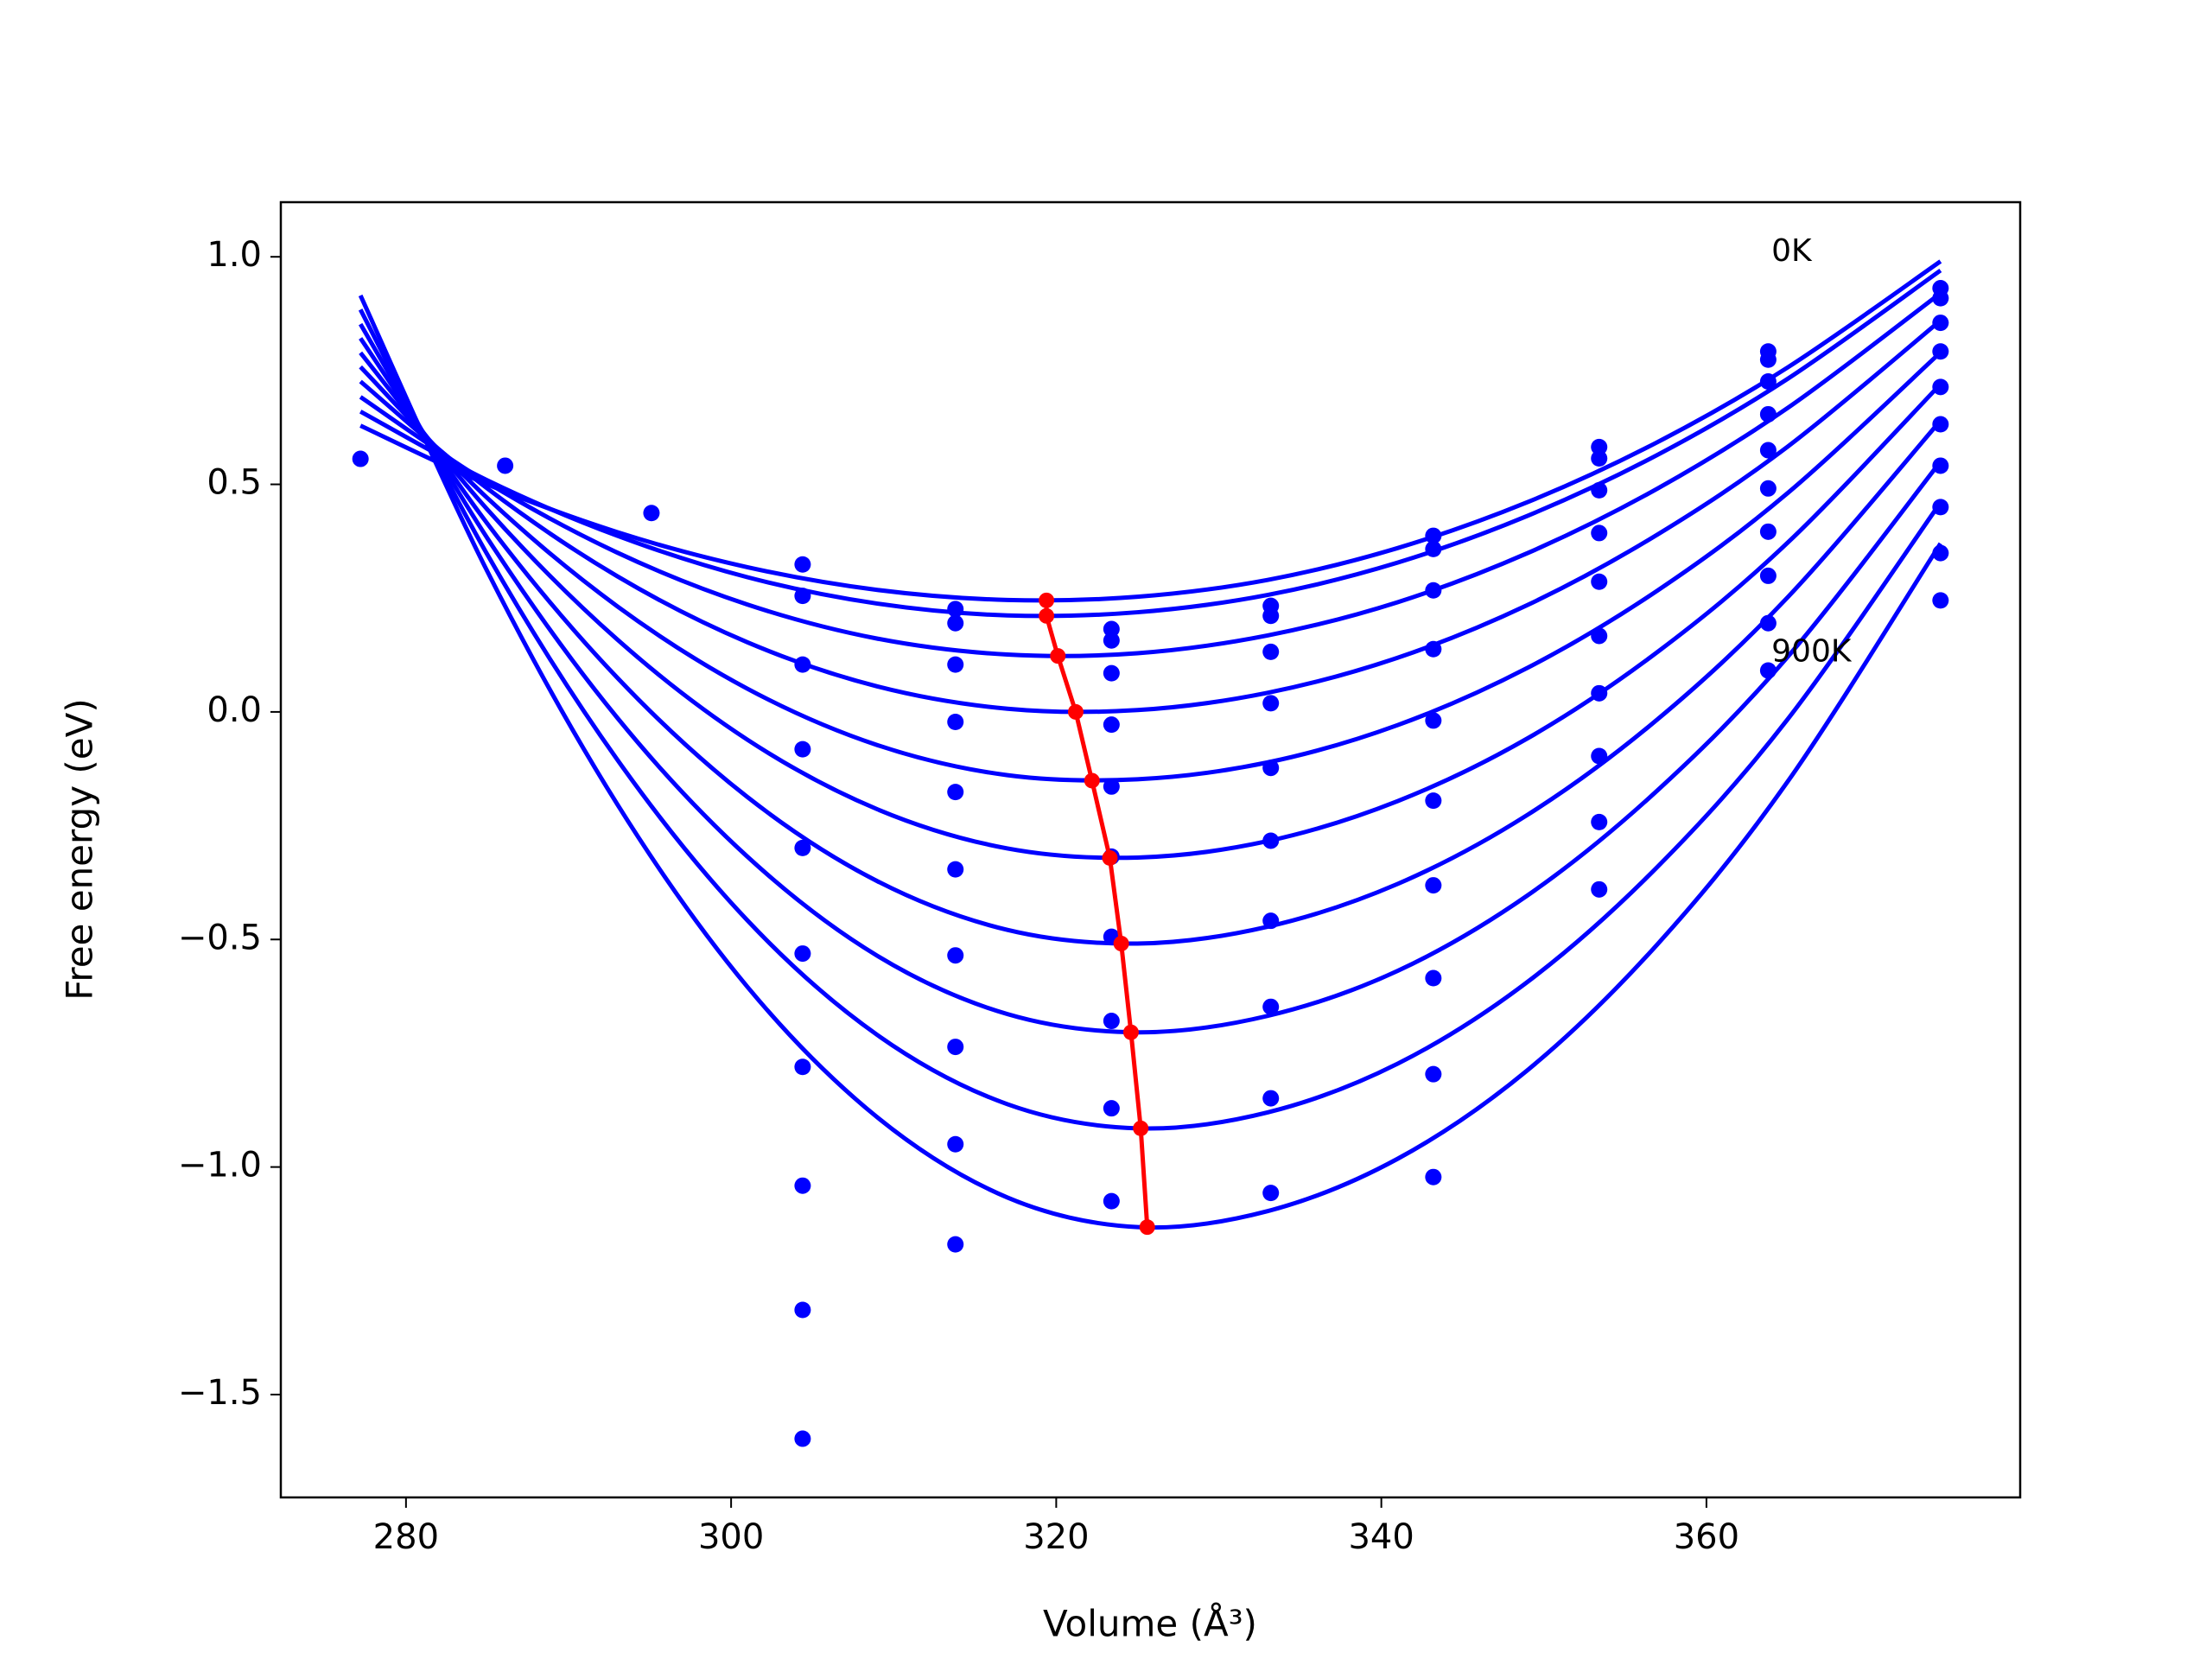 Image resolution: width=2212 pixels, height=1659 pixels. What do you see at coordinates (731, 1537) in the screenshot?
I see `x-tick-label: 300` at bounding box center [731, 1537].